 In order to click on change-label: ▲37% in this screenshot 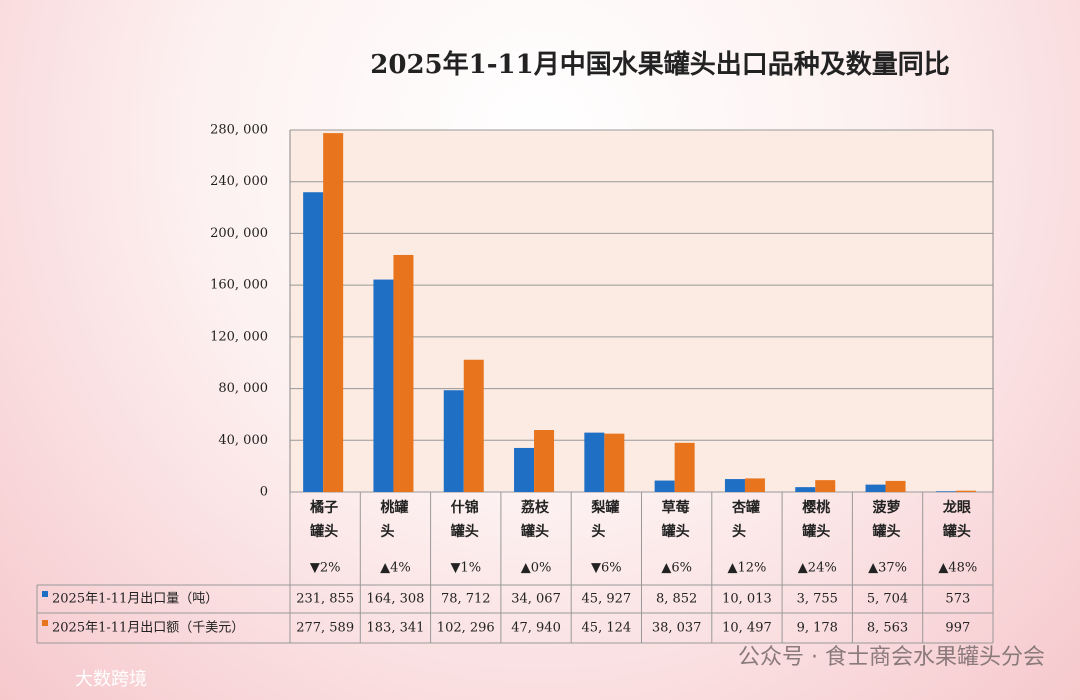, I will do `click(887, 568)`.